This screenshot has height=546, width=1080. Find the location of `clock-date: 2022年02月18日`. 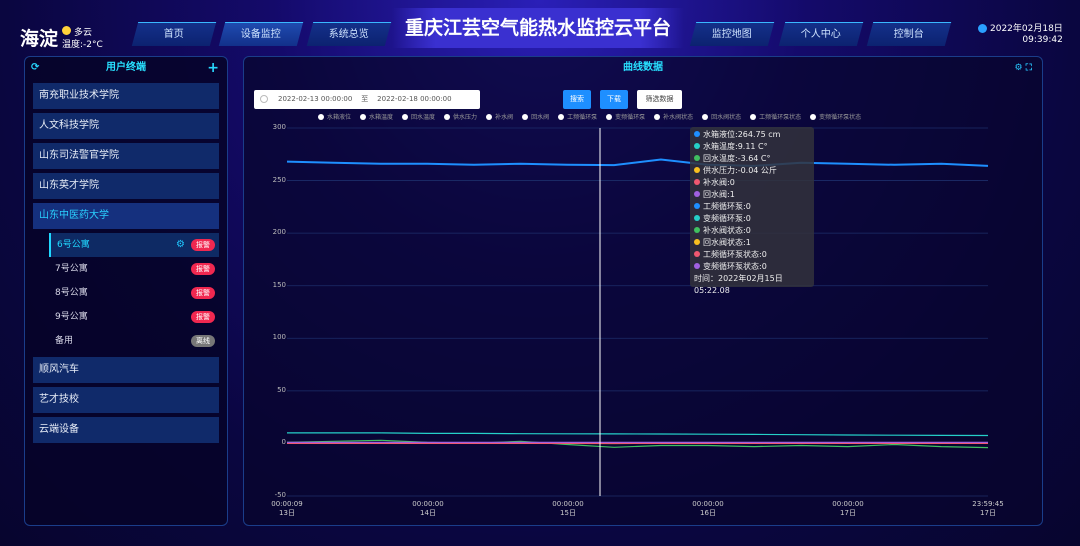

clock-date: 2022年02月18日 is located at coordinates (1026, 29).